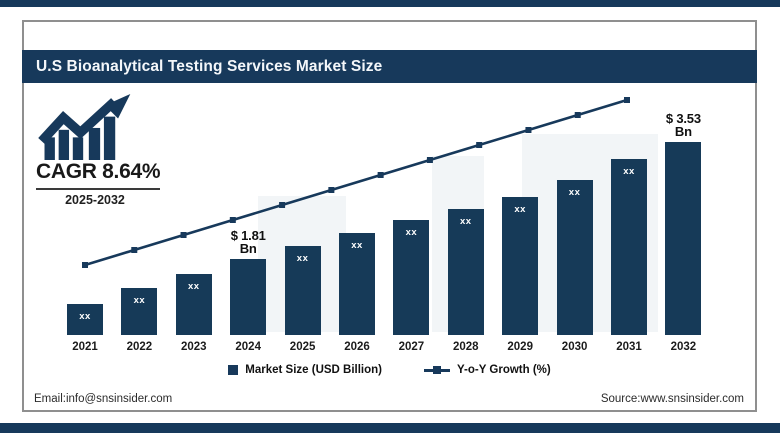  I want to click on x-axis-label-2031: 2031, so click(629, 347).